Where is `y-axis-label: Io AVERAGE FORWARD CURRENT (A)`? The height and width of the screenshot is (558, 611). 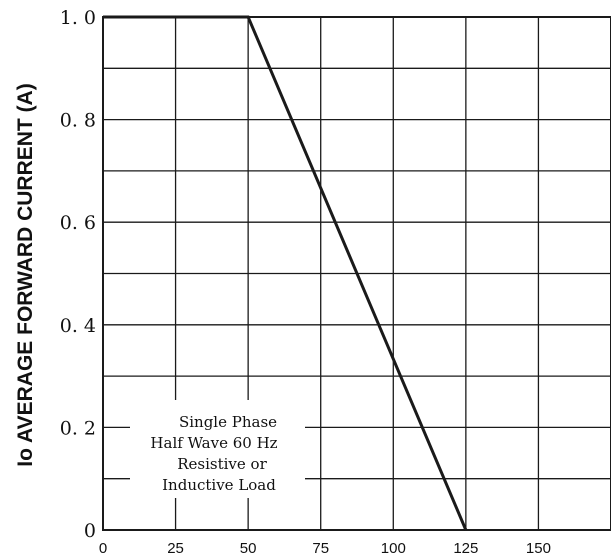
y-axis-label: Io AVERAGE FORWARD CURRENT (A) is located at coordinates (25, 274).